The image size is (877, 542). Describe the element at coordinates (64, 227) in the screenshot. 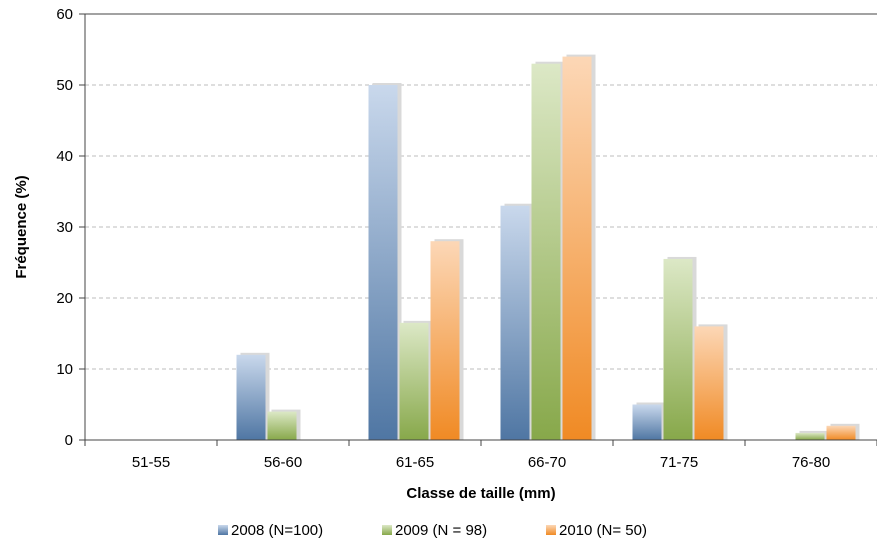

I see `y-tick-label: 30` at that location.